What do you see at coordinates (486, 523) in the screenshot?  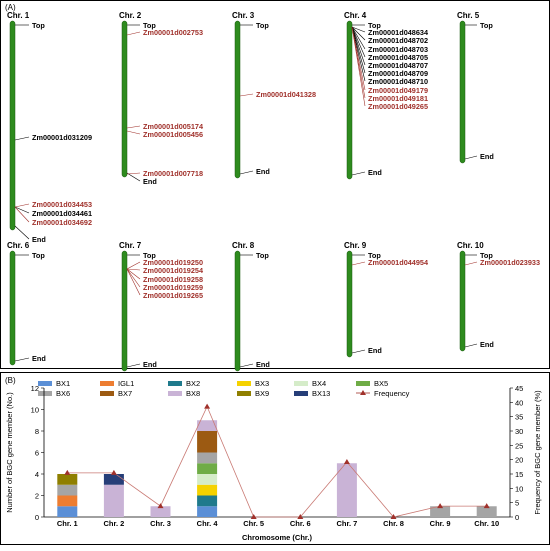 I see `x-tick-label: Chr. 10` at bounding box center [486, 523].